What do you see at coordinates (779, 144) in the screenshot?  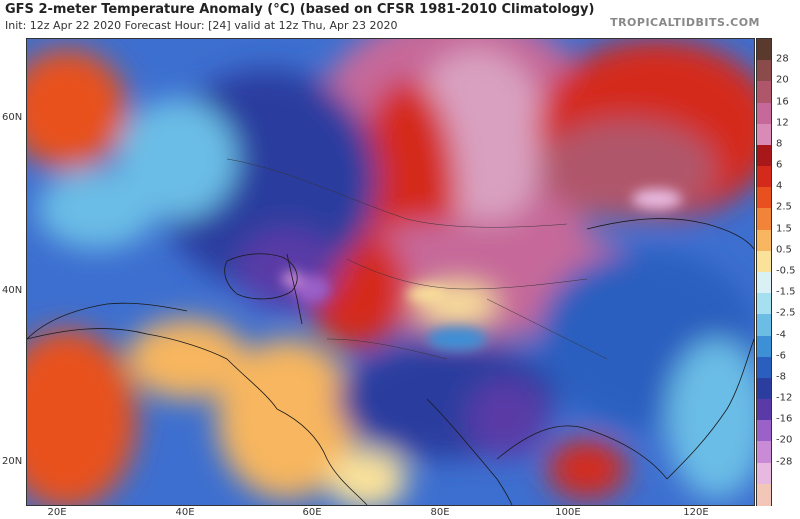 I see `colorbar-tick-label: 8` at bounding box center [779, 144].